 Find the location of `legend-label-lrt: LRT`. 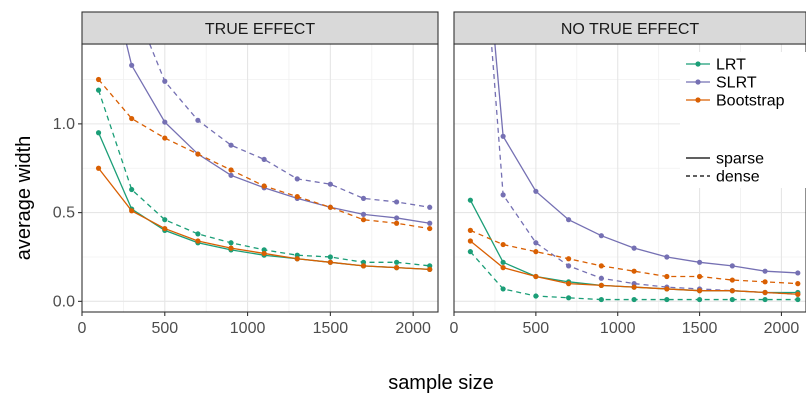

legend-label-lrt: LRT is located at coordinates (731, 65).